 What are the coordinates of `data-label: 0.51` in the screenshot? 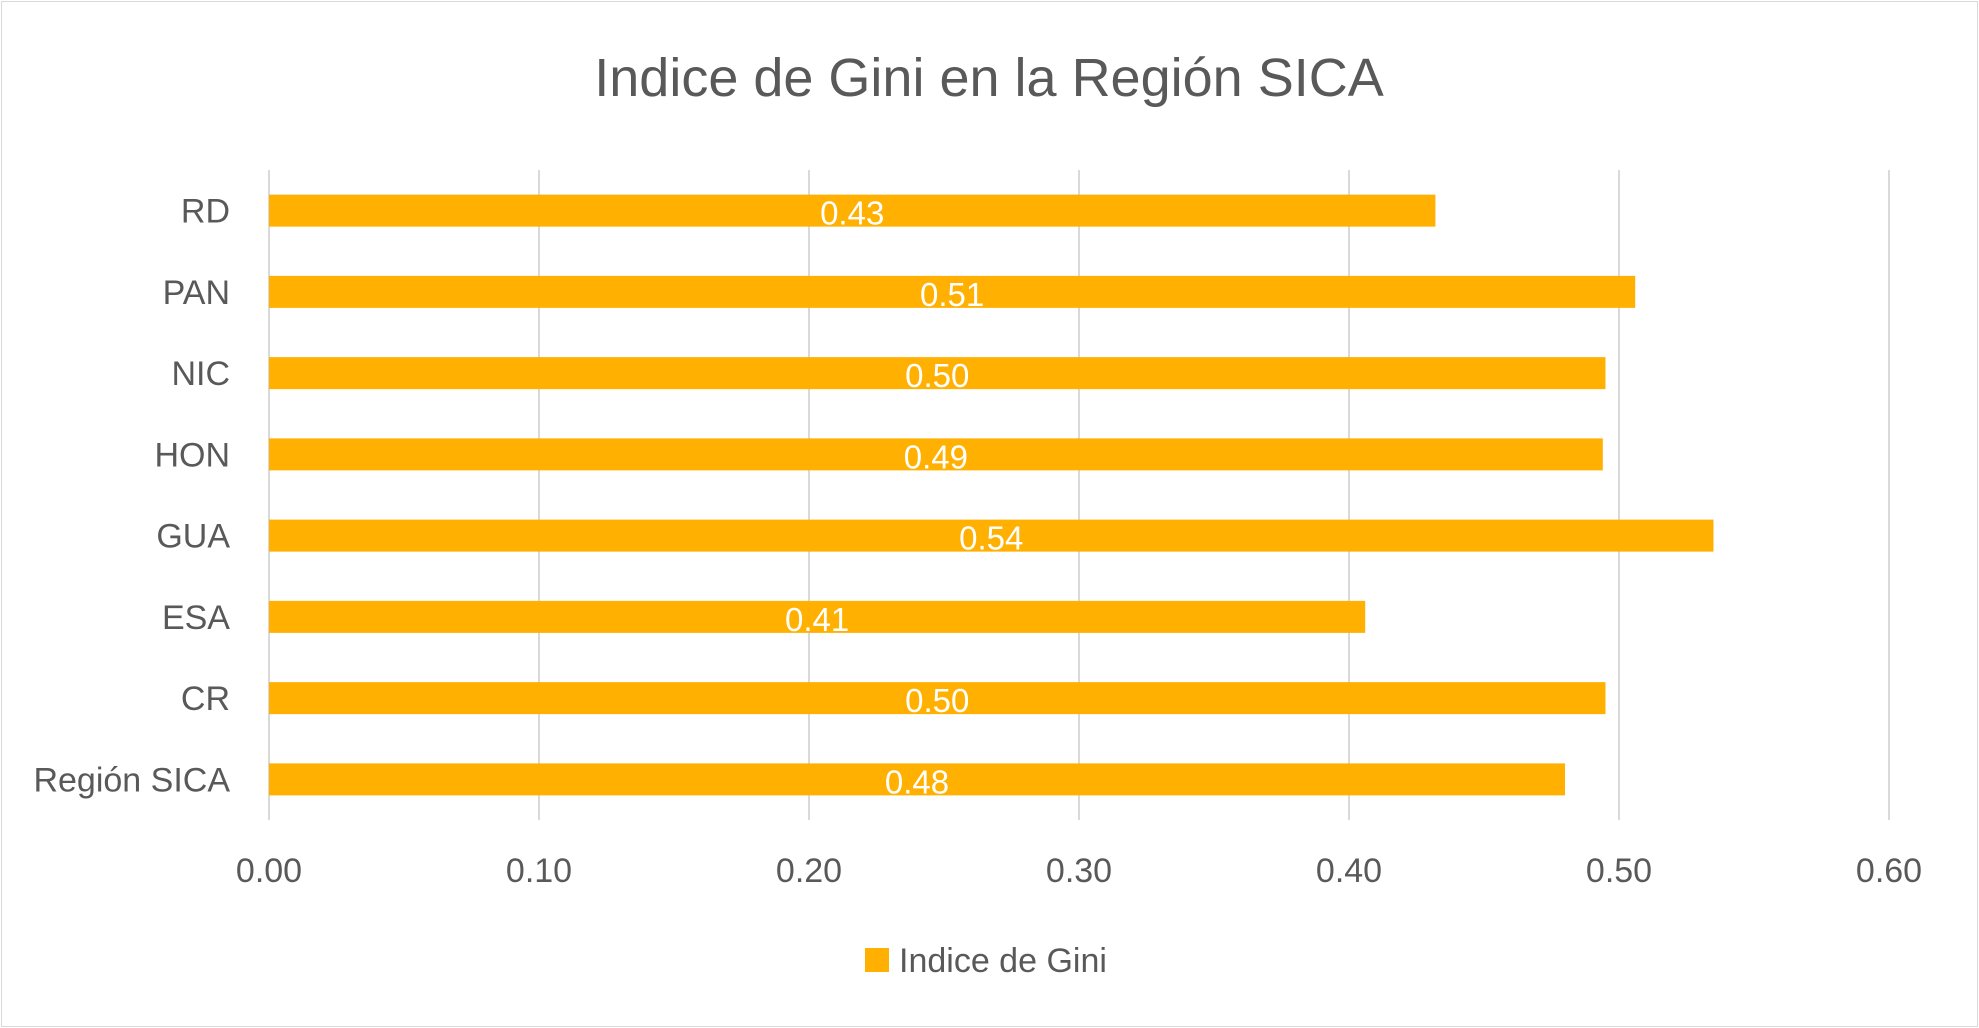 It's located at (952, 294).